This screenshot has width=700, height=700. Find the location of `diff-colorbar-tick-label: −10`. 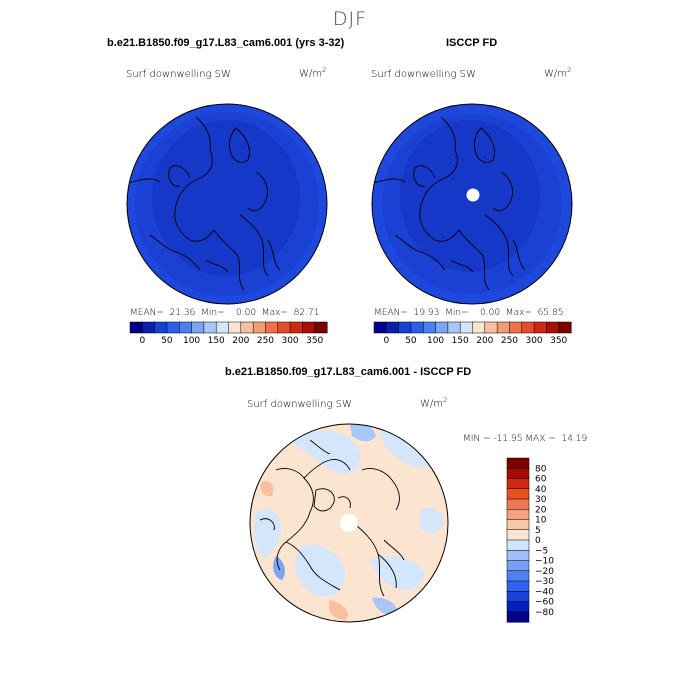

diff-colorbar-tick-label: −10 is located at coordinates (544, 562).